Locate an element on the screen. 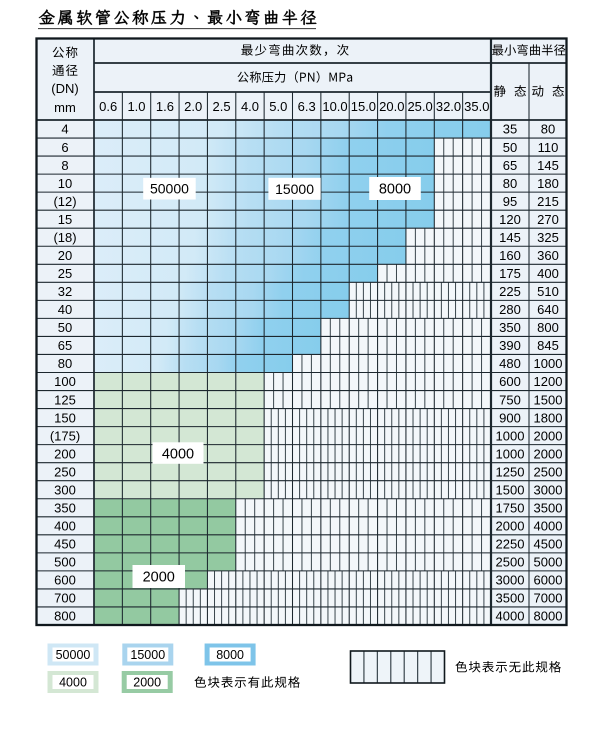  svg-text: 4 is located at coordinates (64, 129).